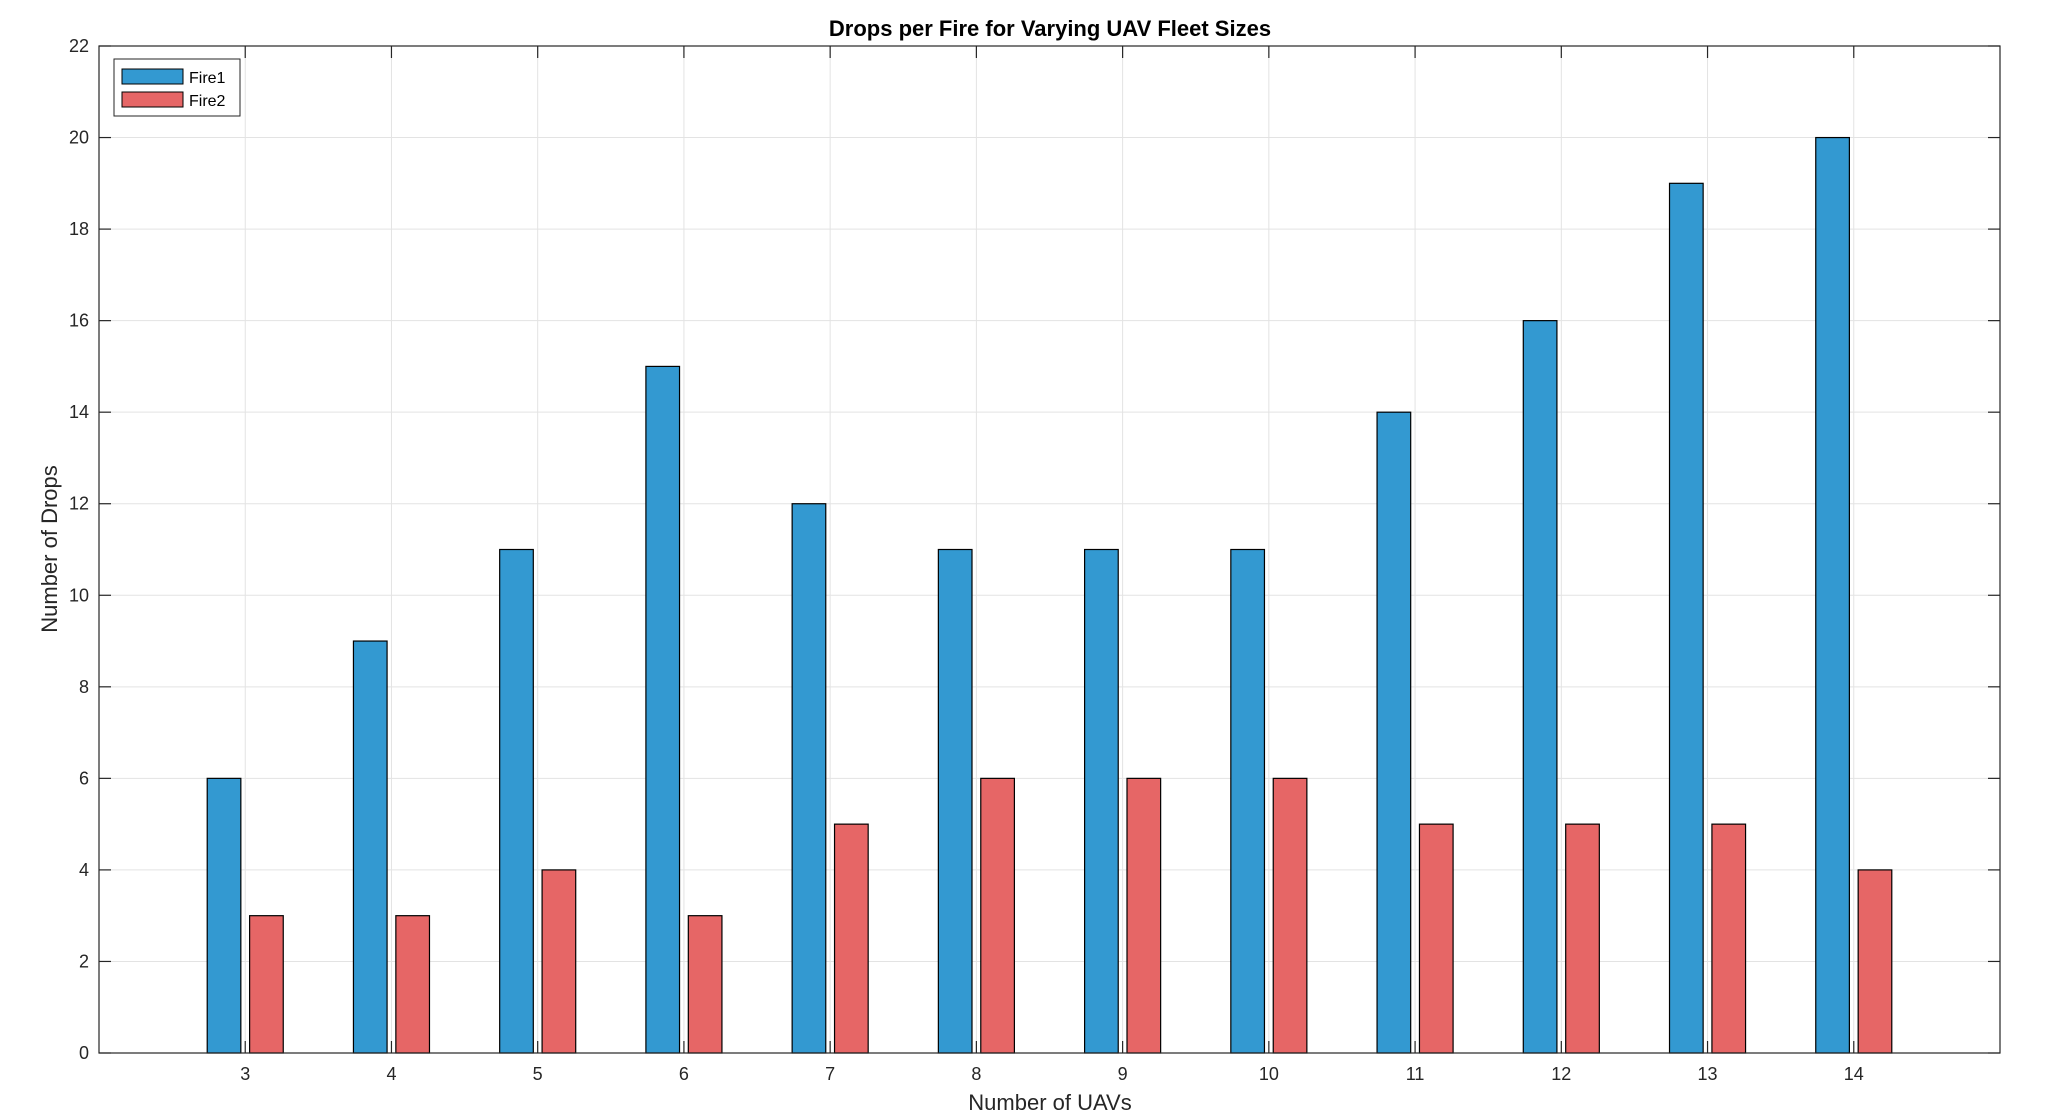  Describe the element at coordinates (49, 549) in the screenshot. I see `y-axis-label: Number of Drops` at that location.